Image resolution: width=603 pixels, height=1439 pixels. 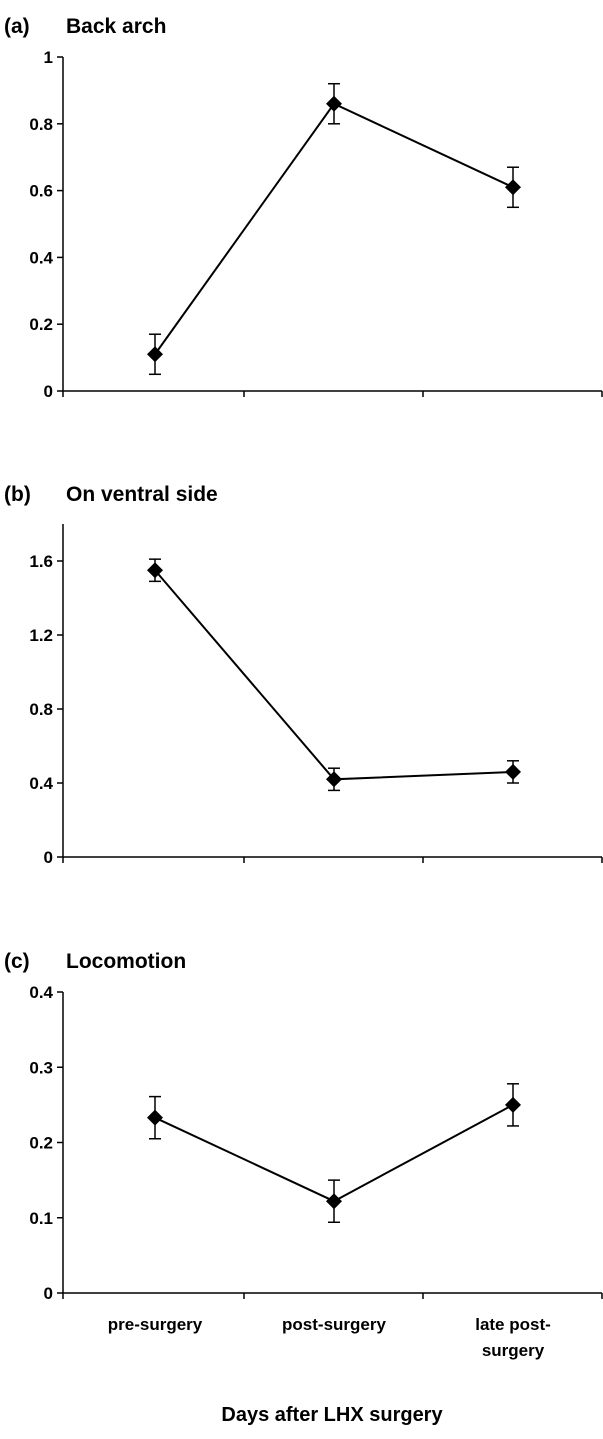 What do you see at coordinates (332, 1415) in the screenshot?
I see `x-axis-title: Days after LHX surgery` at bounding box center [332, 1415].